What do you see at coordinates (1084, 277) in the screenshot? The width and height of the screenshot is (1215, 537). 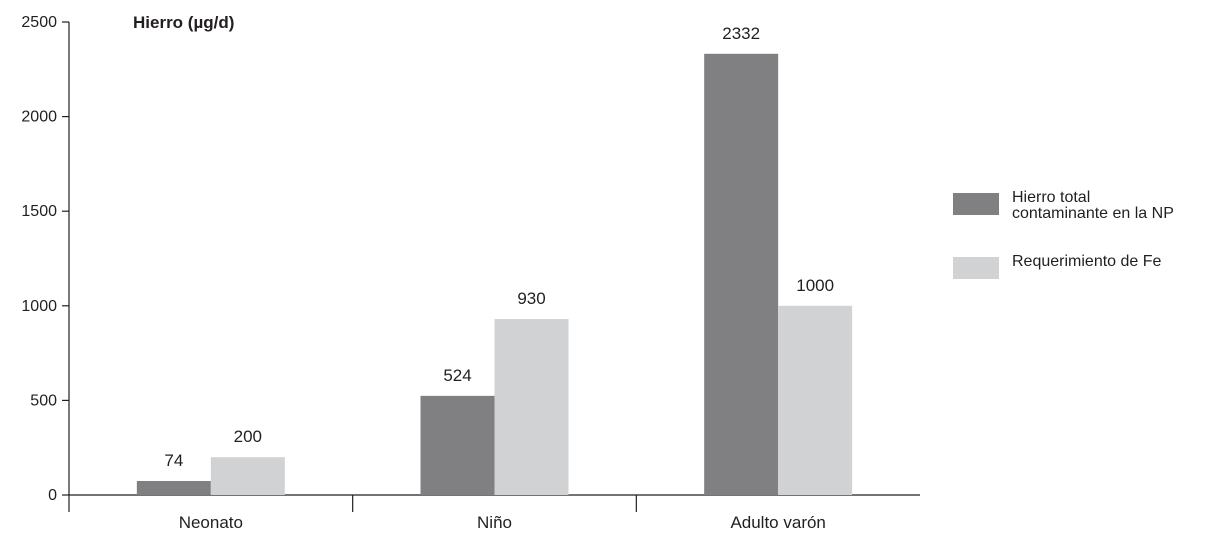 I see `legend-item-requerimiento: Requerimiento de Fe` at bounding box center [1084, 277].